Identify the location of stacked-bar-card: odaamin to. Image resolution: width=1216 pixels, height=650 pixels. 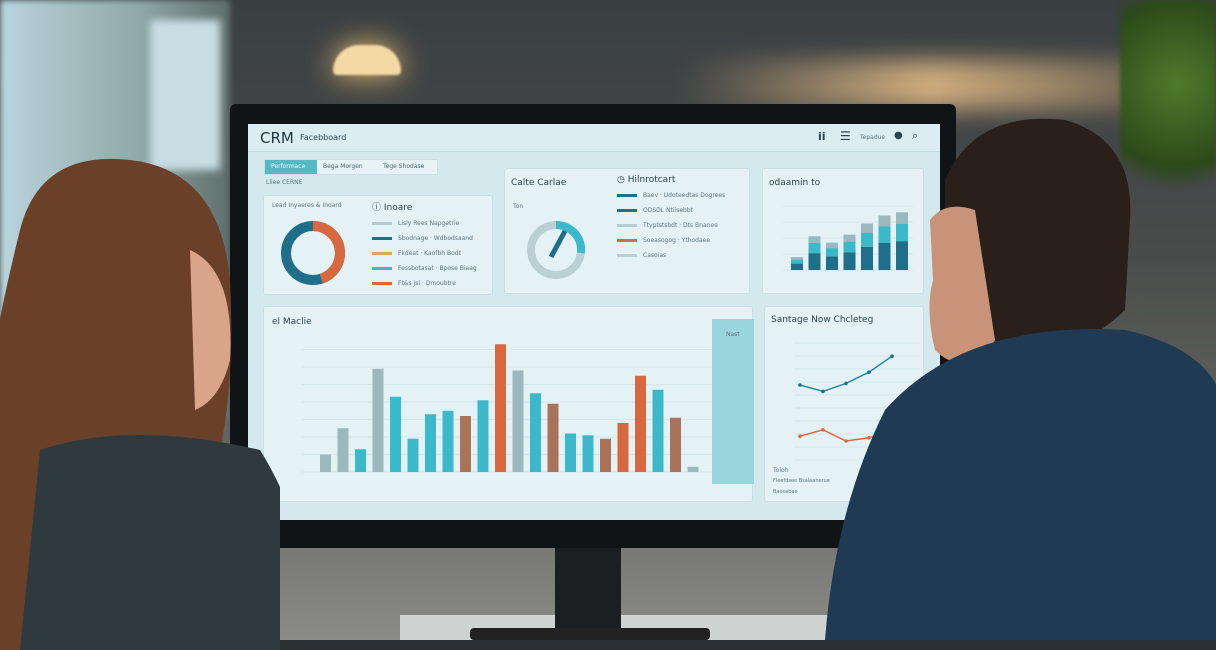
(843, 231).